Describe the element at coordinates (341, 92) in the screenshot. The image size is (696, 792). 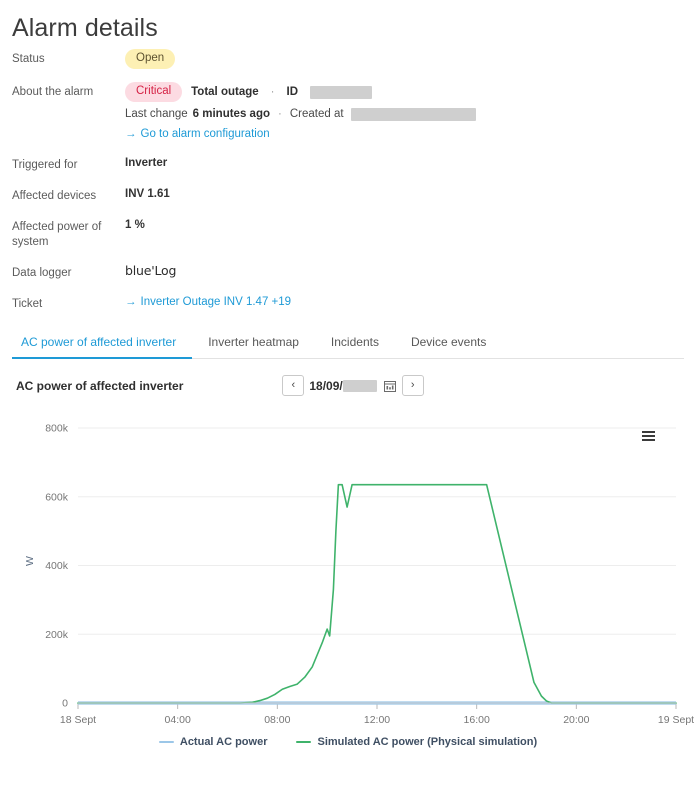
I see `alarm-id-redacted` at that location.